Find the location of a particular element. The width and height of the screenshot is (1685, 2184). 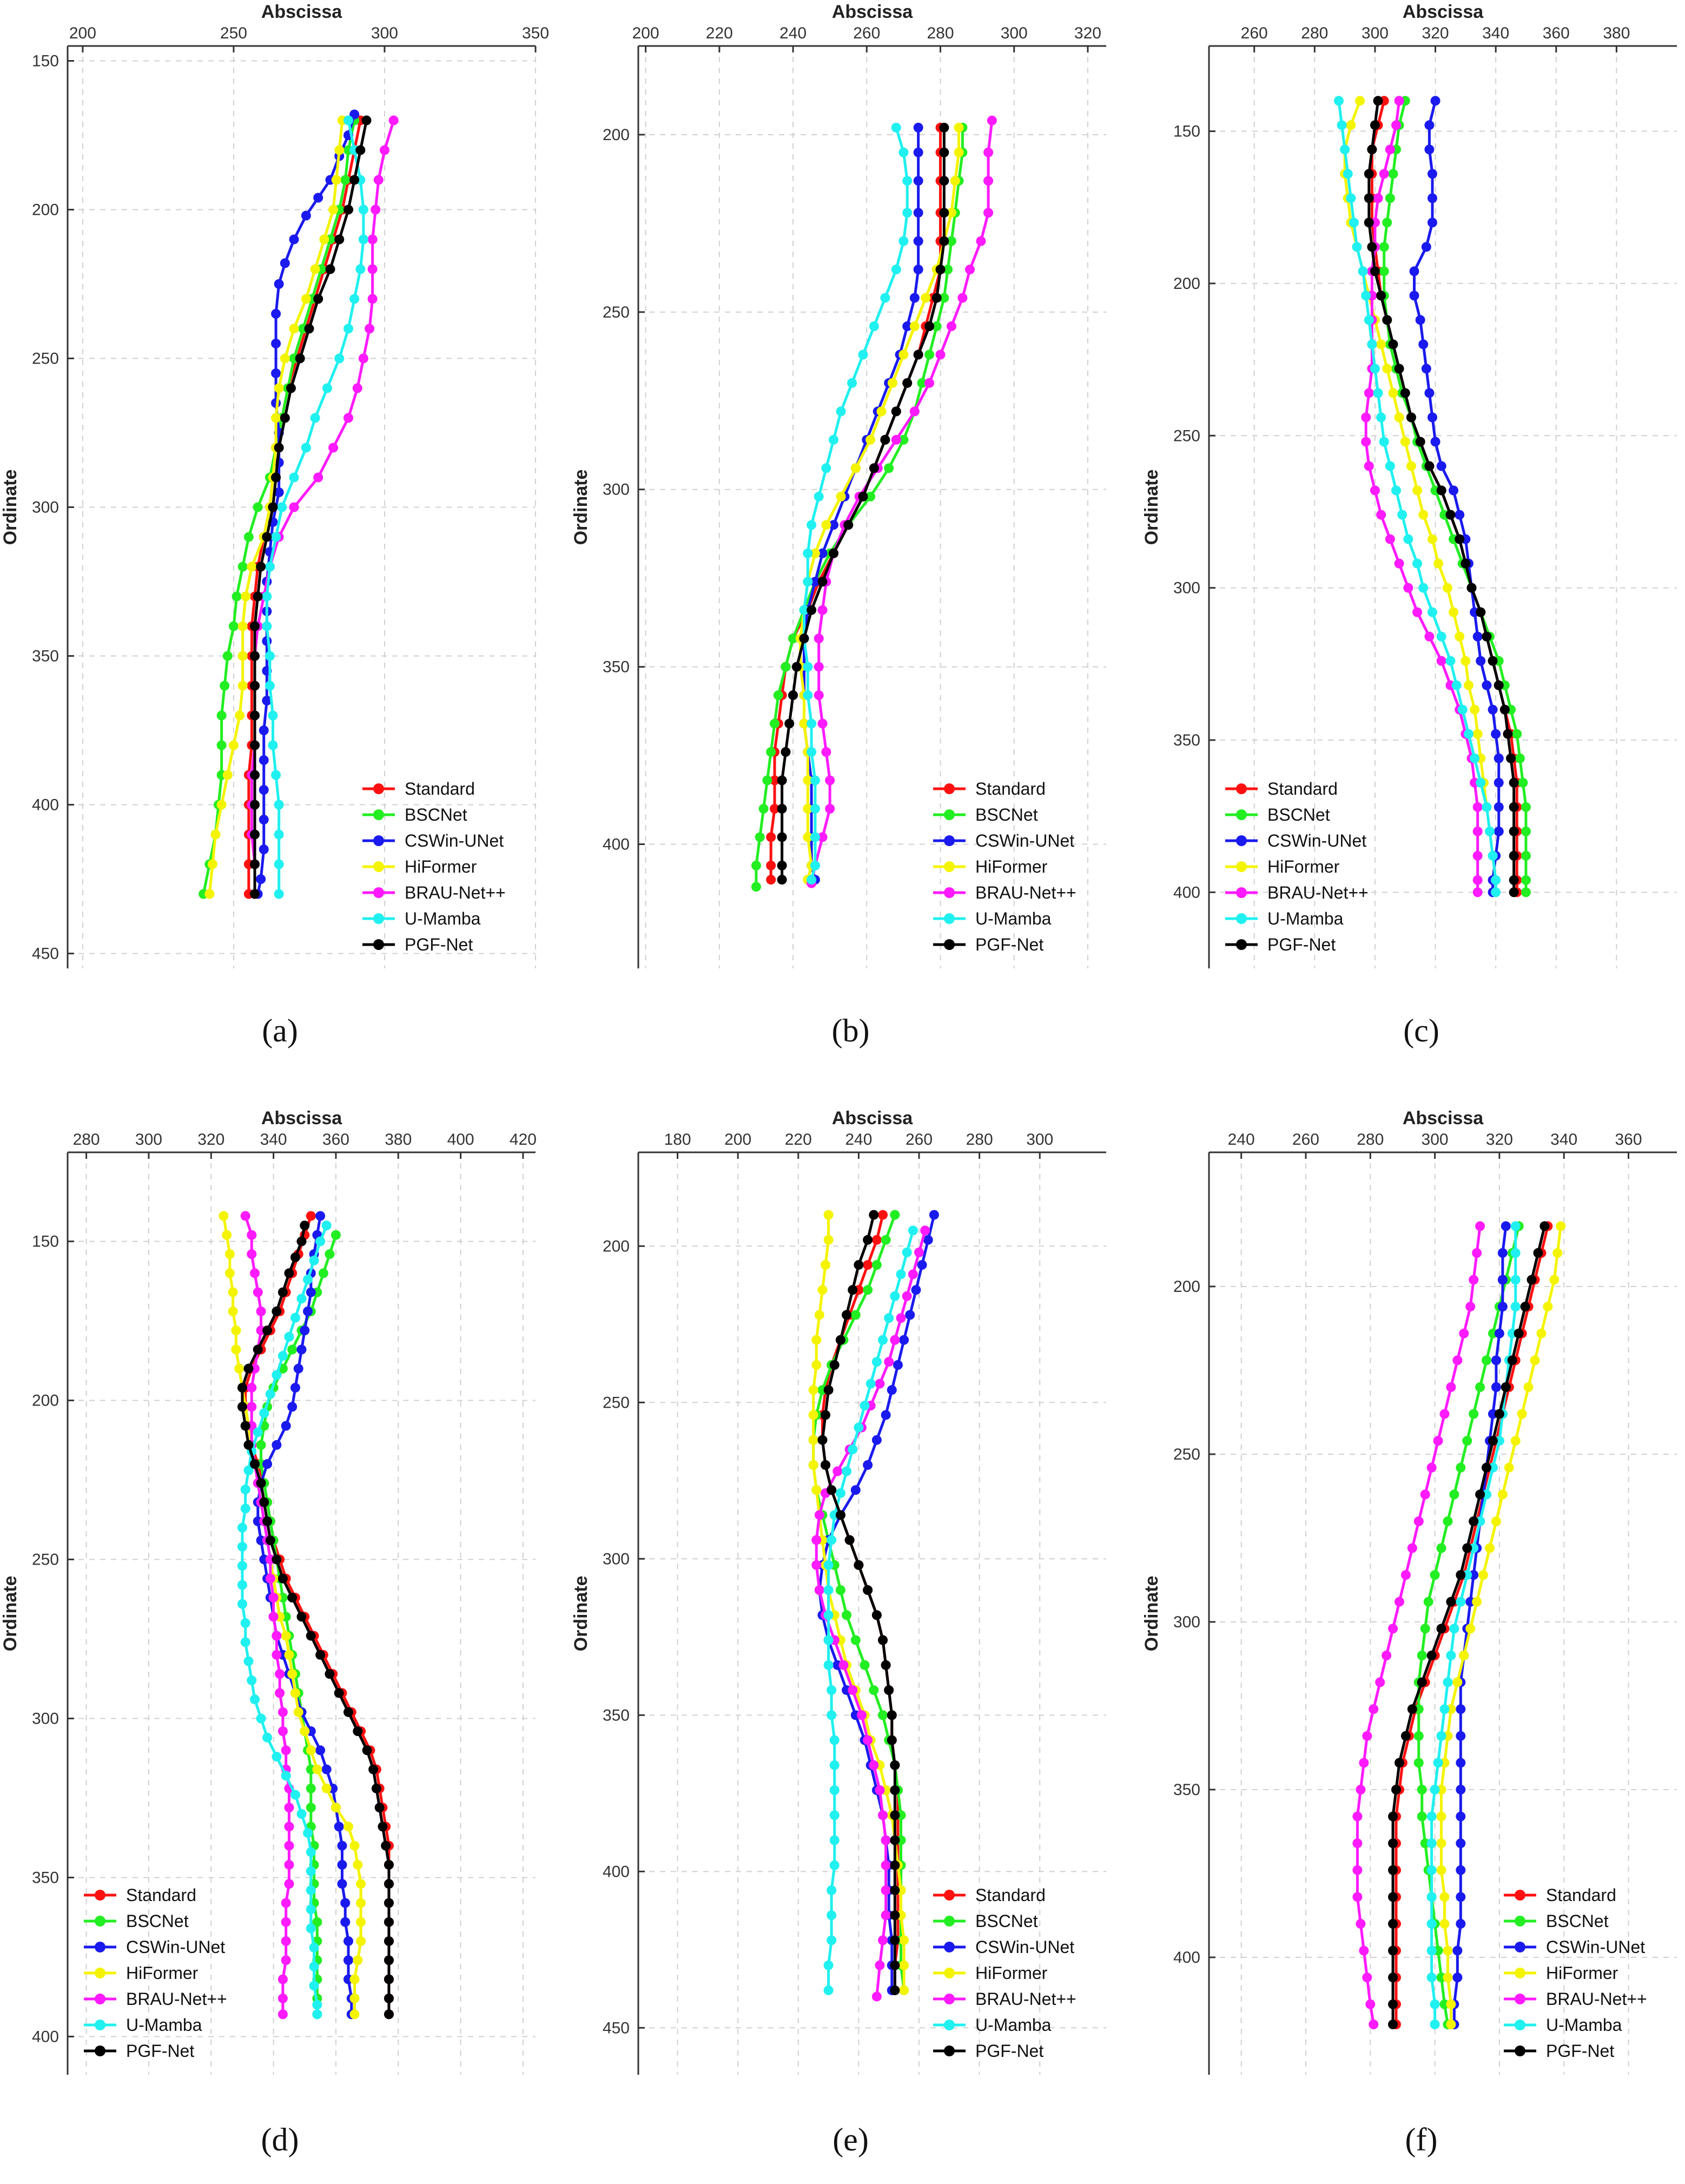

legend-label: HiFormer is located at coordinates (1303, 867).